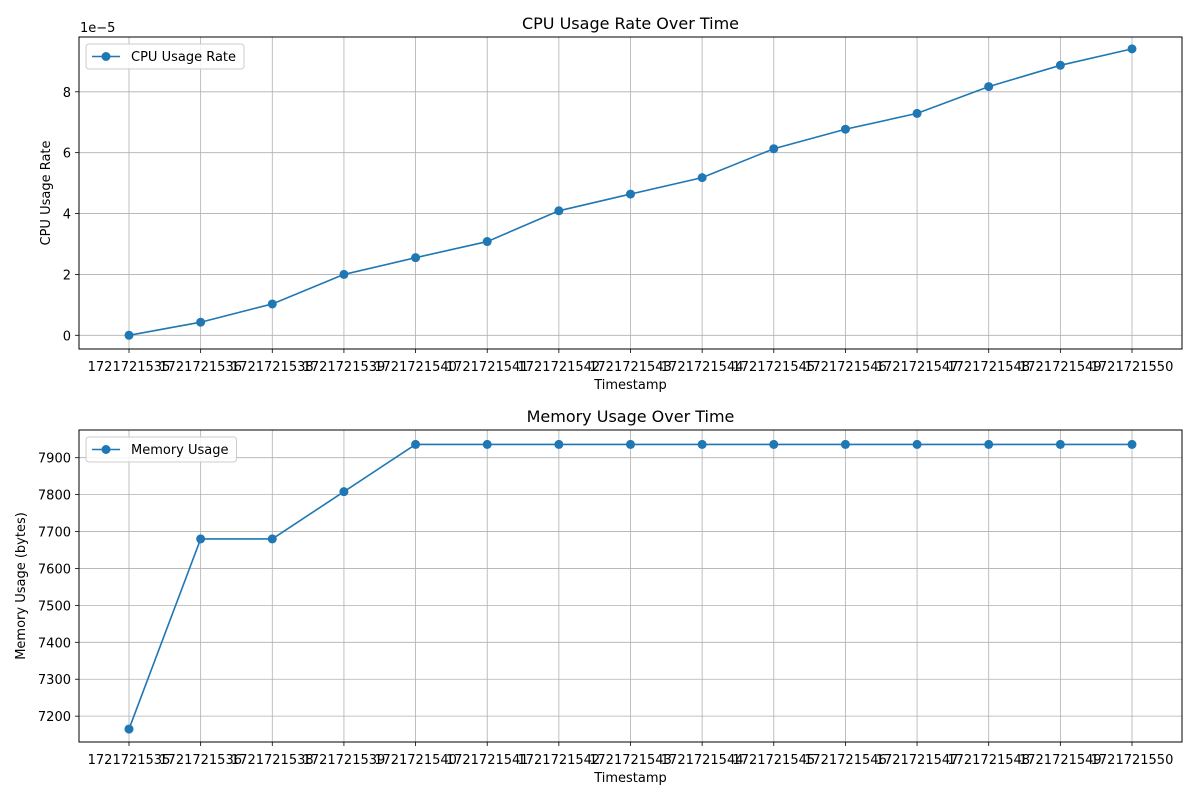 The image size is (1200, 800). I want to click on y-tick-label: 7800, so click(54, 496).